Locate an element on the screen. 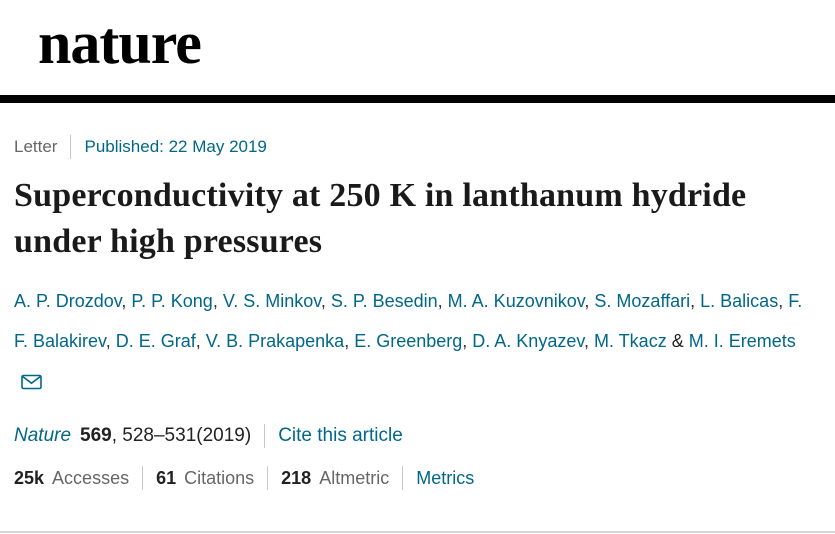 The image size is (835, 534). metric-citations: 61 Citations is located at coordinates (205, 478).